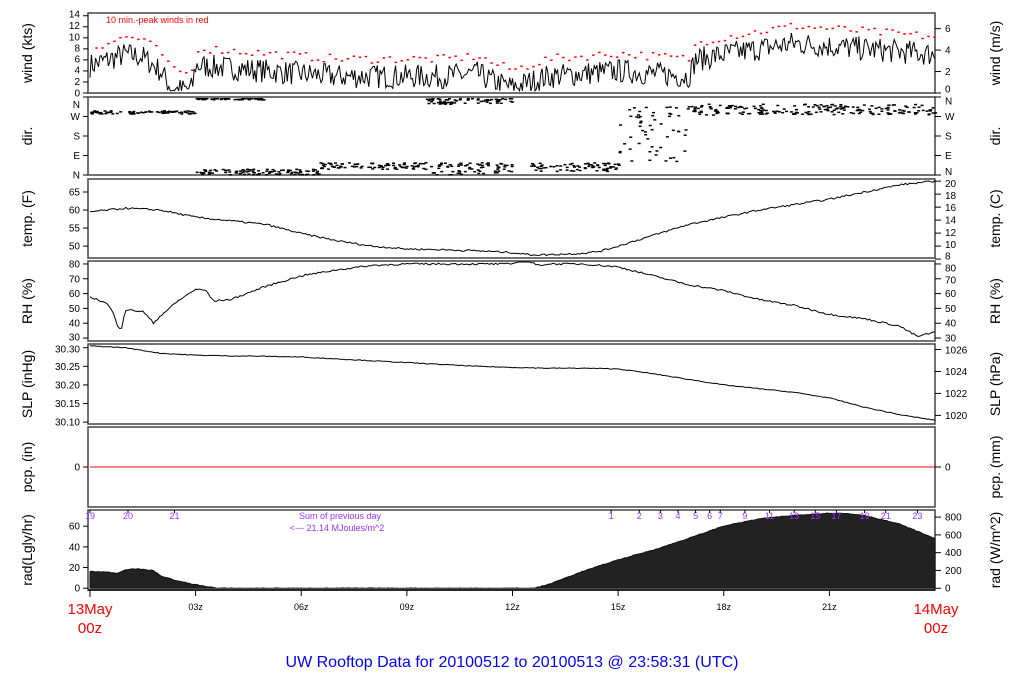  Describe the element at coordinates (75, 14) in the screenshot. I see `left-tick-label: 14` at that location.